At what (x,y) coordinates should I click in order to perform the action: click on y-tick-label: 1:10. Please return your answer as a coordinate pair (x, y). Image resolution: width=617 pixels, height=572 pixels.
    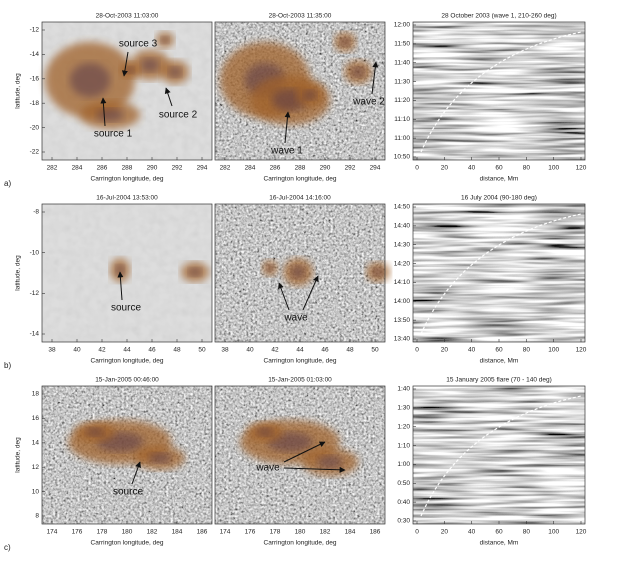
    Looking at the image, I should click on (403, 445).